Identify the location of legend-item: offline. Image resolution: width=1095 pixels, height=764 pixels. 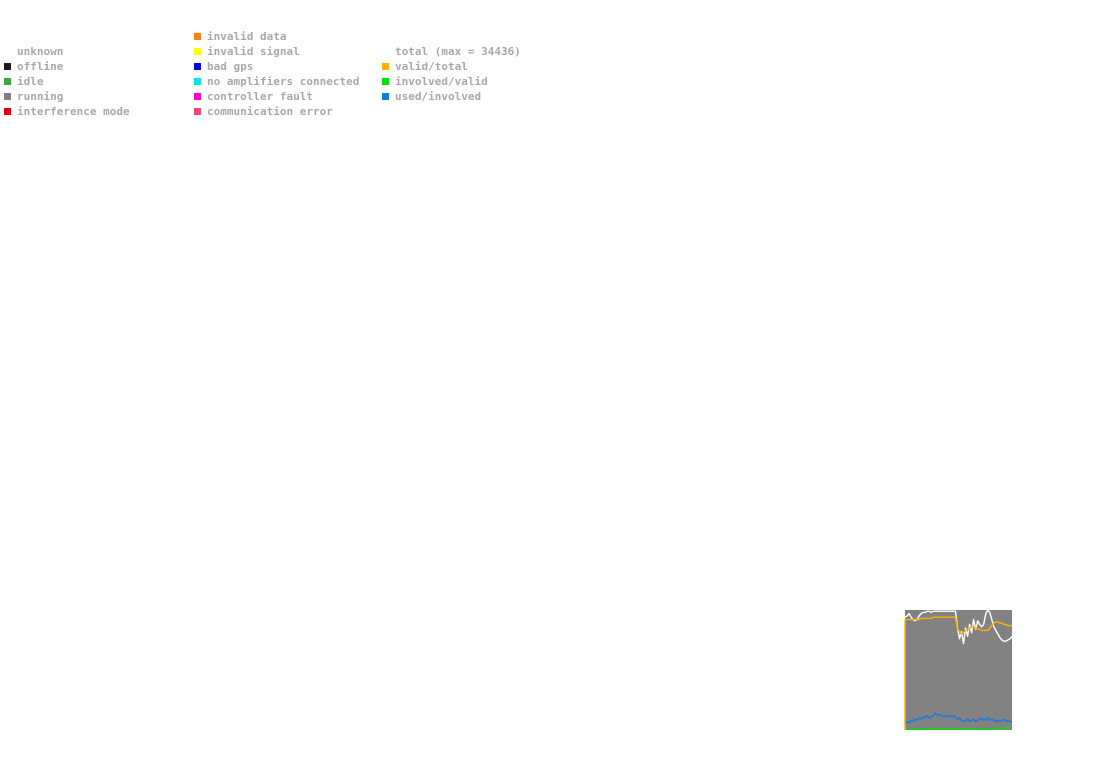
(33, 67).